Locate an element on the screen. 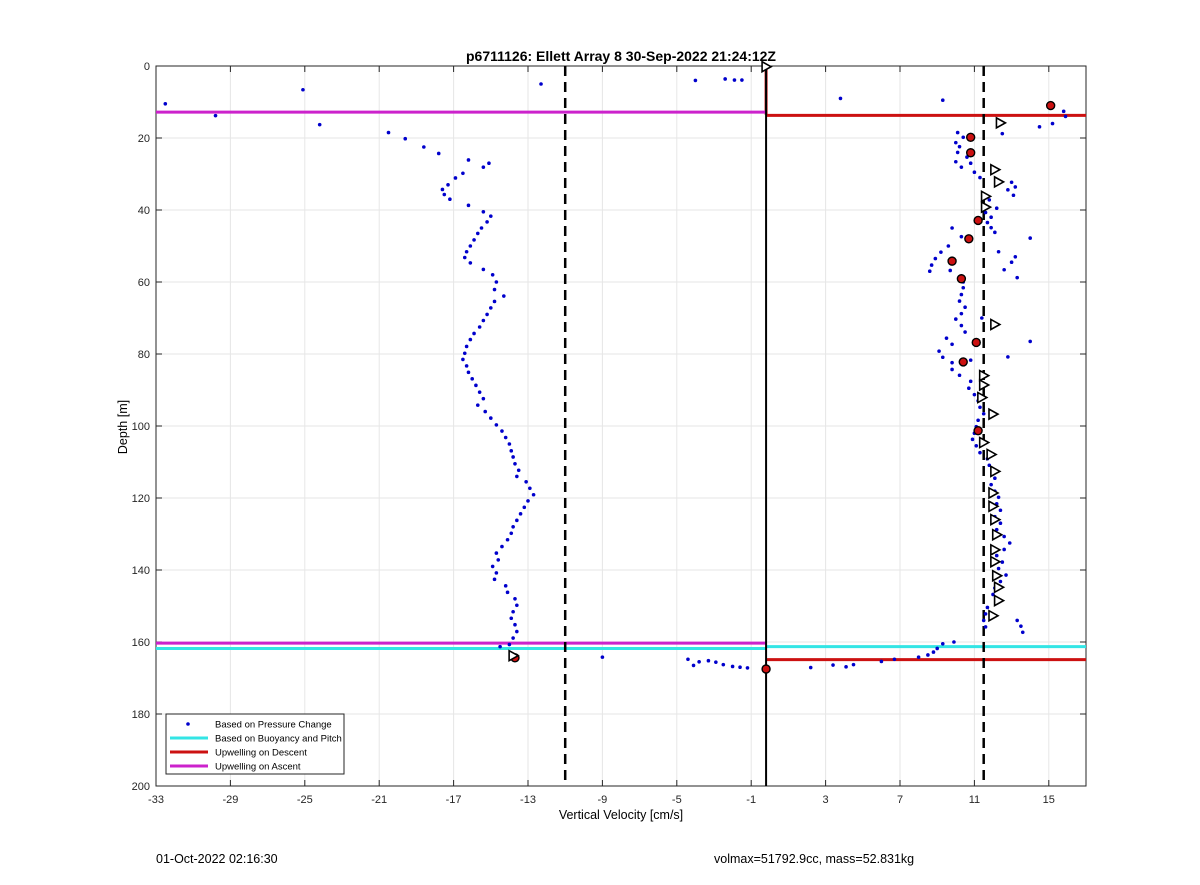 The height and width of the screenshot is (885, 1200). x-tick-label: -9 is located at coordinates (603, 800).